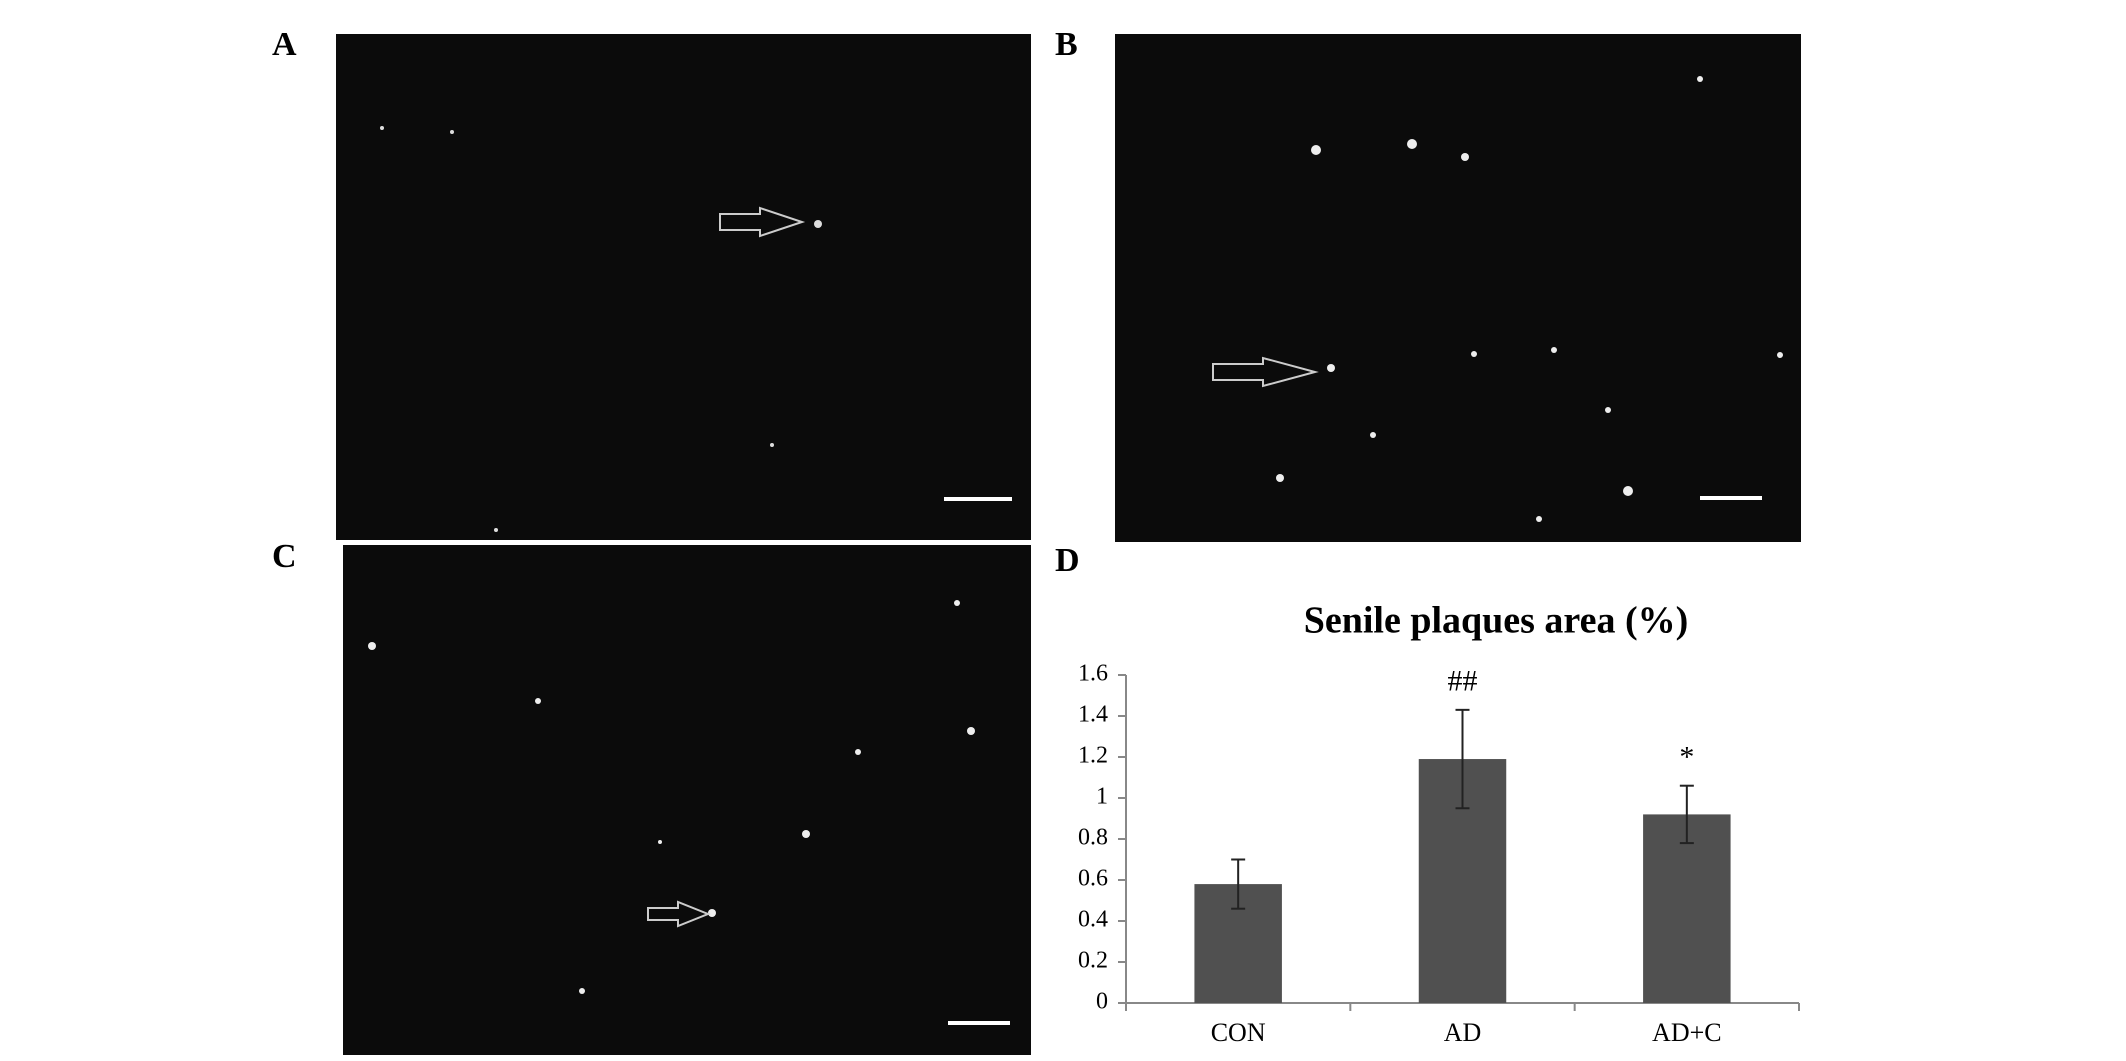 This screenshot has width=2126, height=1061. I want to click on y-tick-label: 1, so click(1102, 797).